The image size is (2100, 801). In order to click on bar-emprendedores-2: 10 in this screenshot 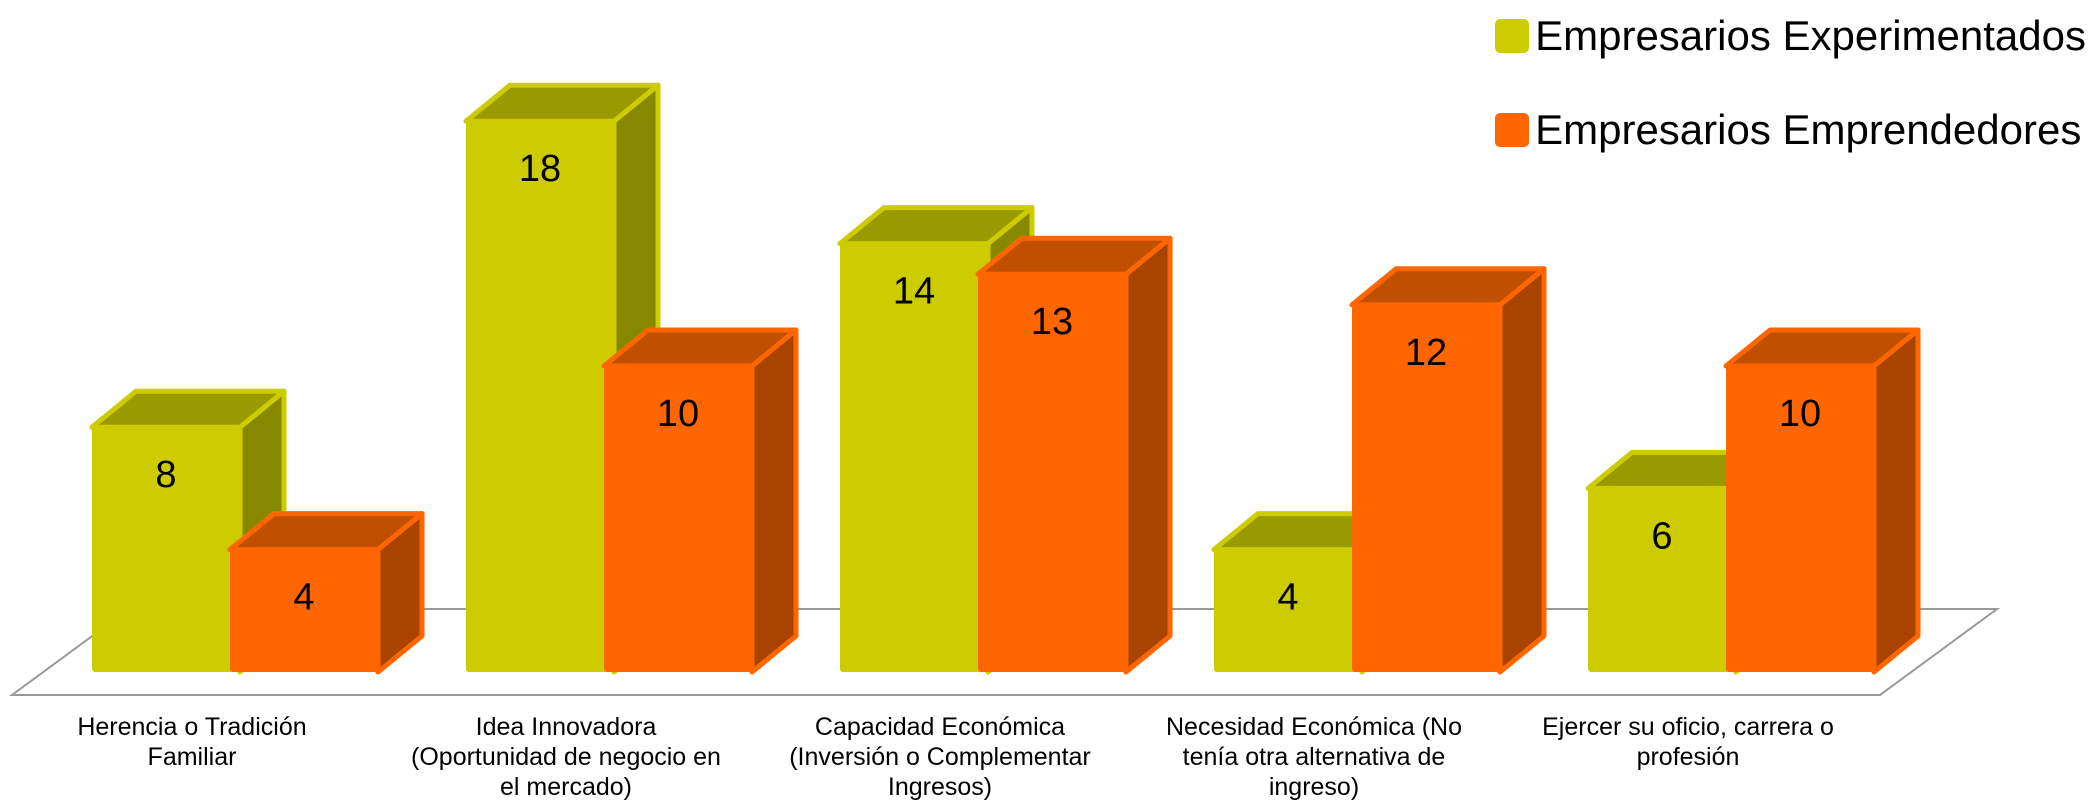, I will do `click(700, 501)`.